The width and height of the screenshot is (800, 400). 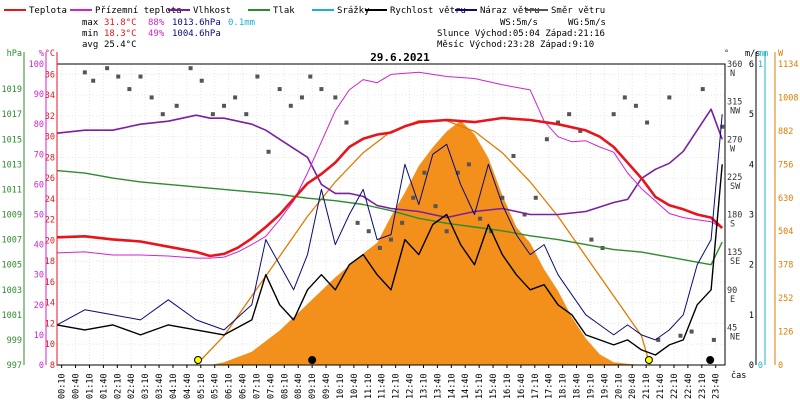 What do you see at coordinates (734, 216) in the screenshot?
I see `direction-tick-value: 180` at bounding box center [734, 216].